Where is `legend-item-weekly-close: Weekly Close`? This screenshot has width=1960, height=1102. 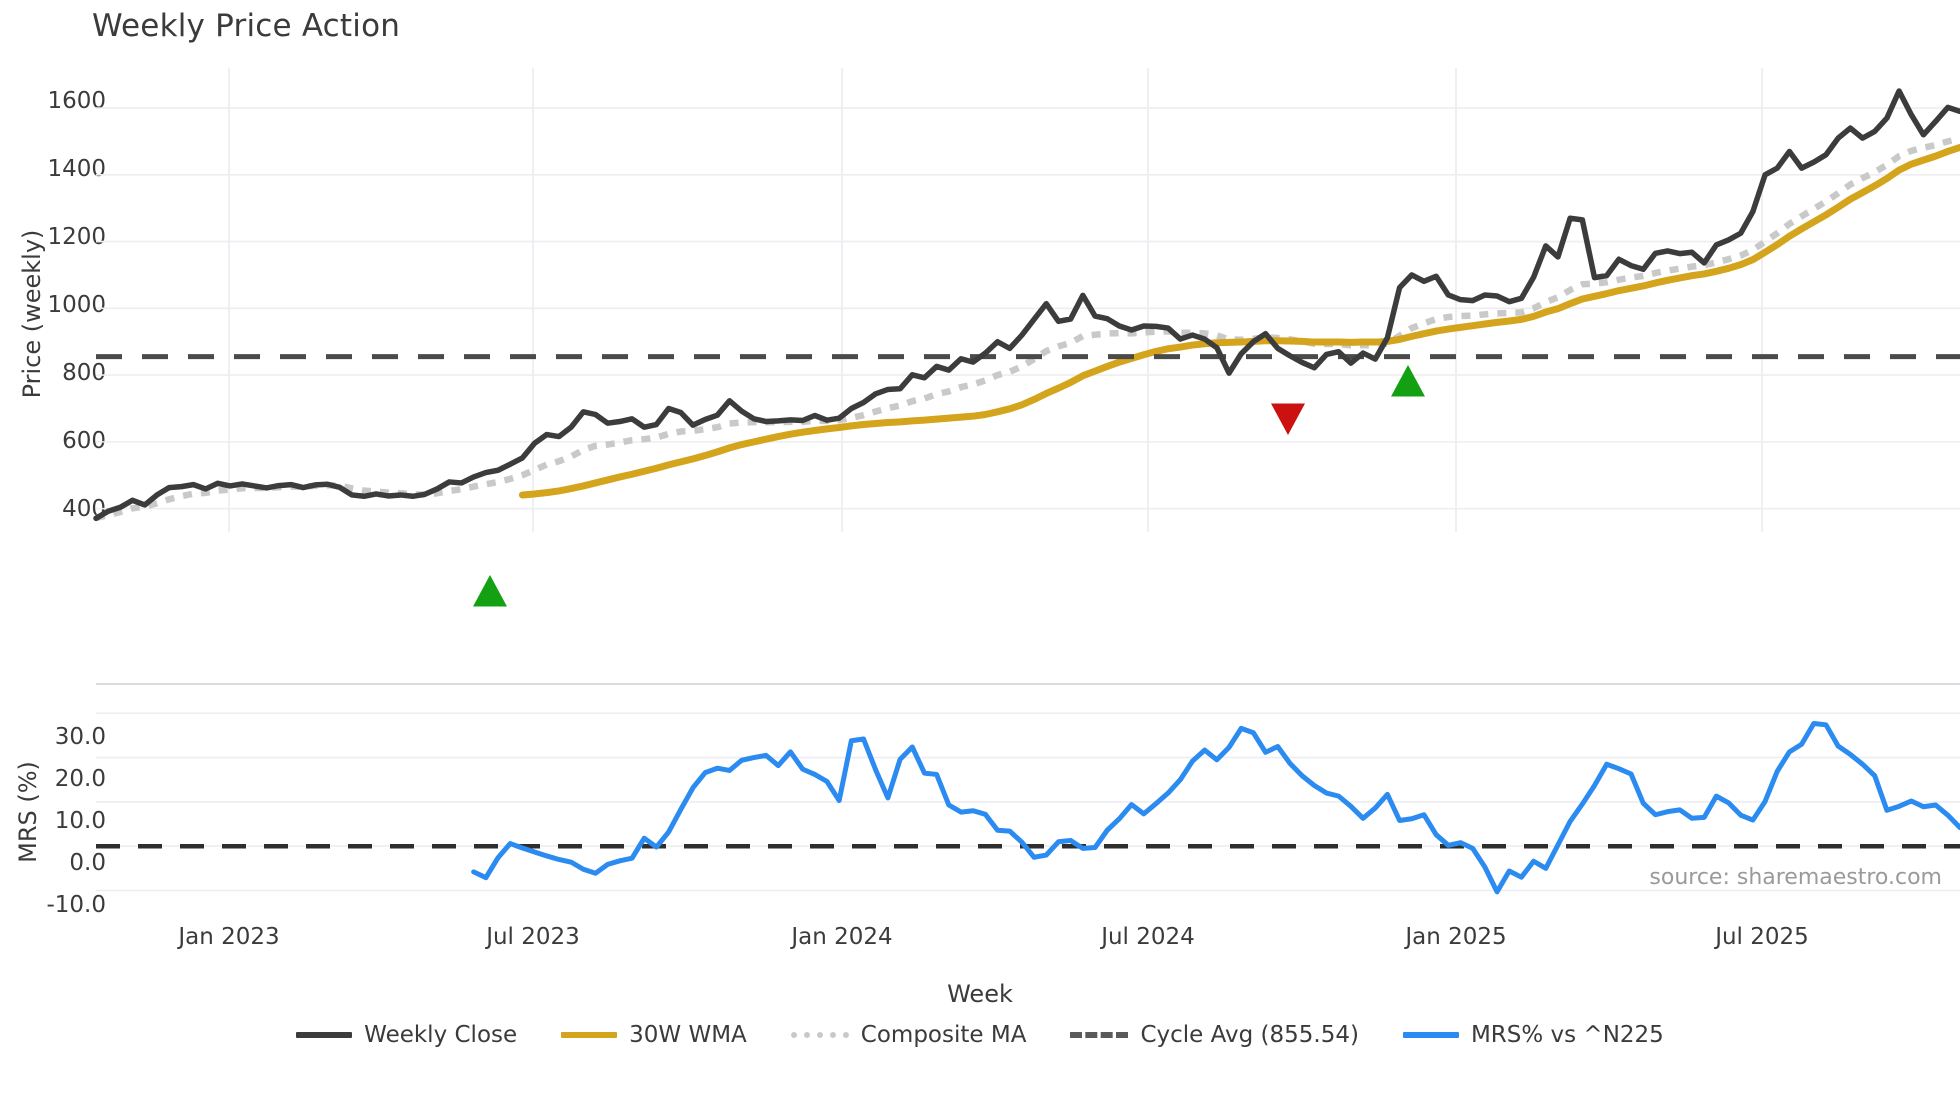 legend-item-weekly-close: Weekly Close is located at coordinates (406, 1035).